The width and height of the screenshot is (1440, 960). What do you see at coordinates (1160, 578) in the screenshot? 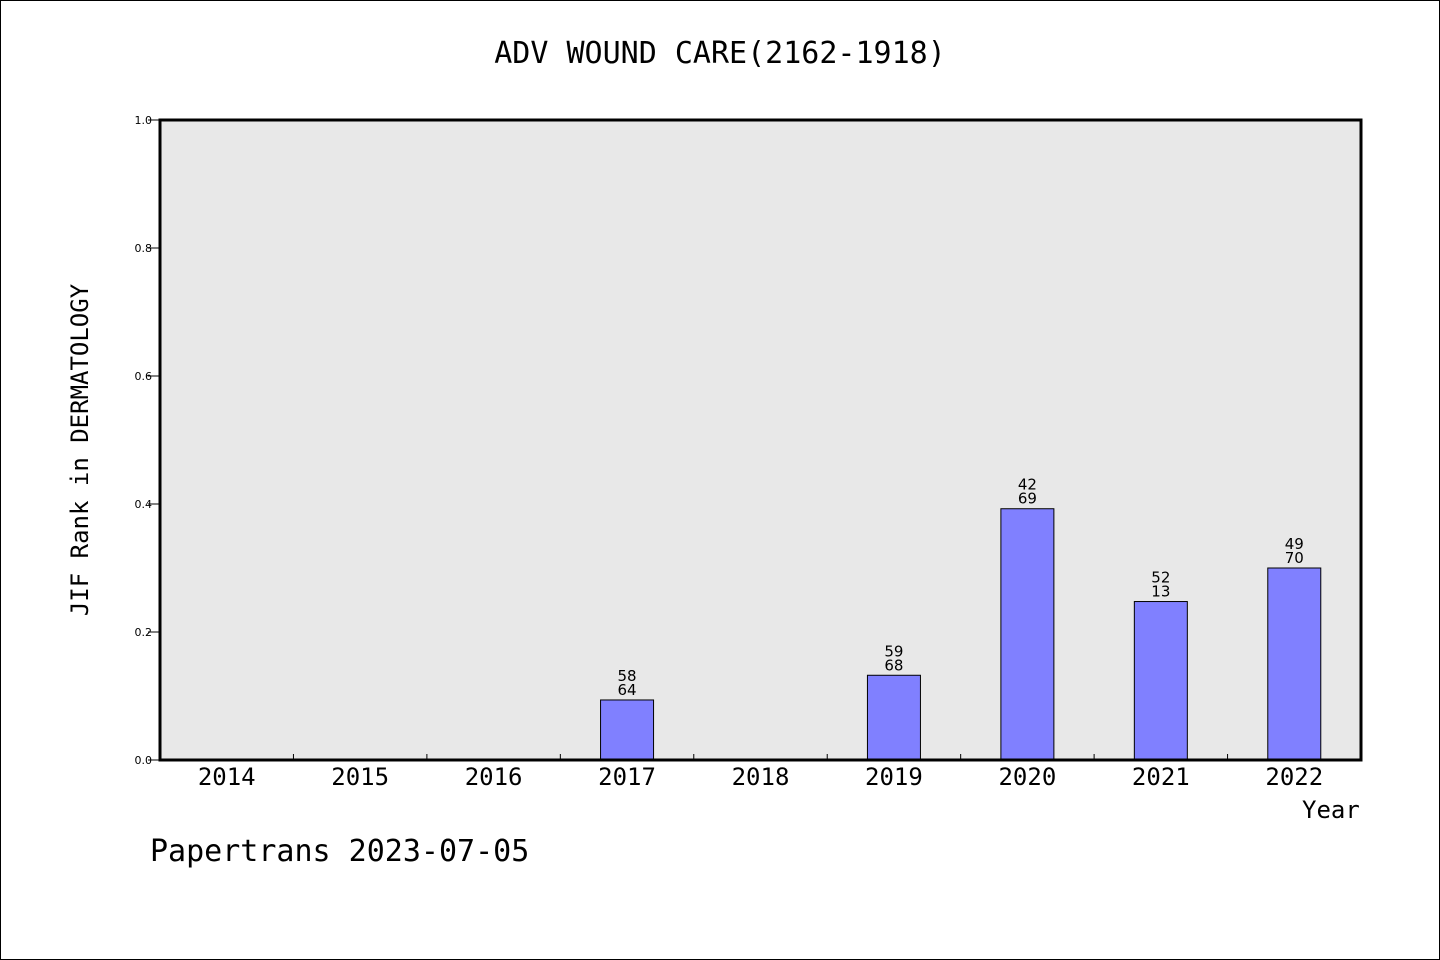
I see `bar-label-top: 52` at bounding box center [1160, 578].